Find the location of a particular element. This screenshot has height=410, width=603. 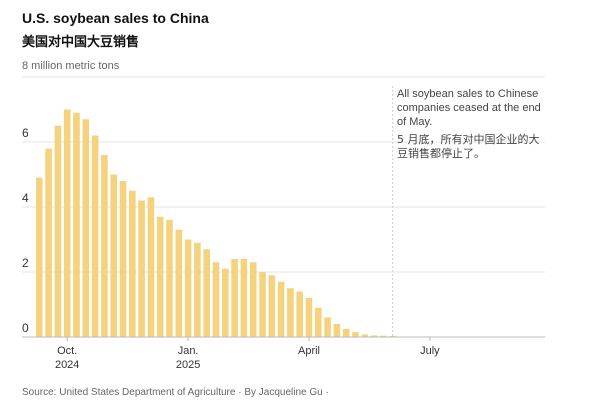

x-tick-label-0: Oct. 2024 is located at coordinates (67, 358).